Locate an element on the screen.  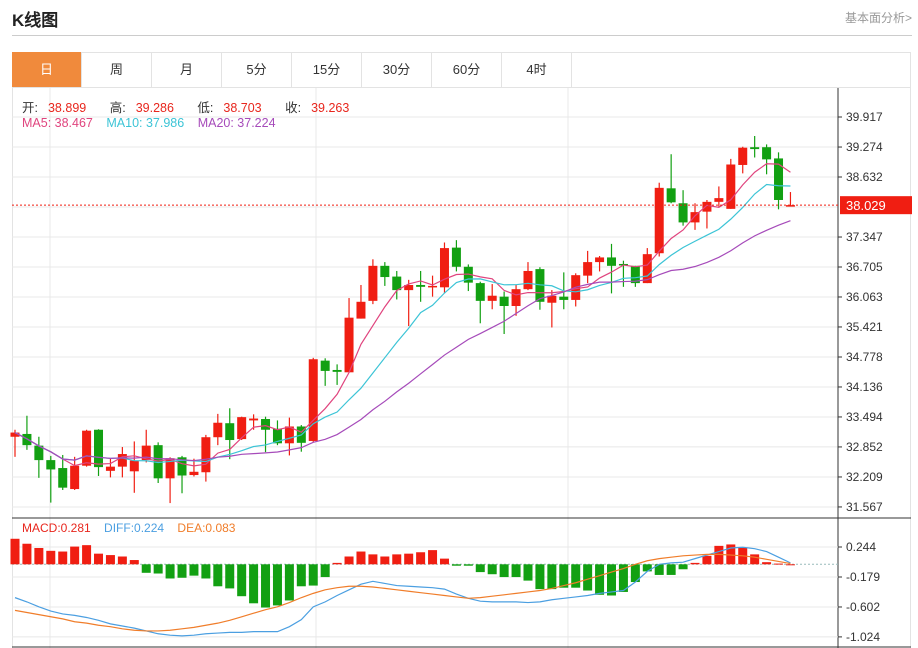
price-tick-label: 32.852 is located at coordinates (864, 447).